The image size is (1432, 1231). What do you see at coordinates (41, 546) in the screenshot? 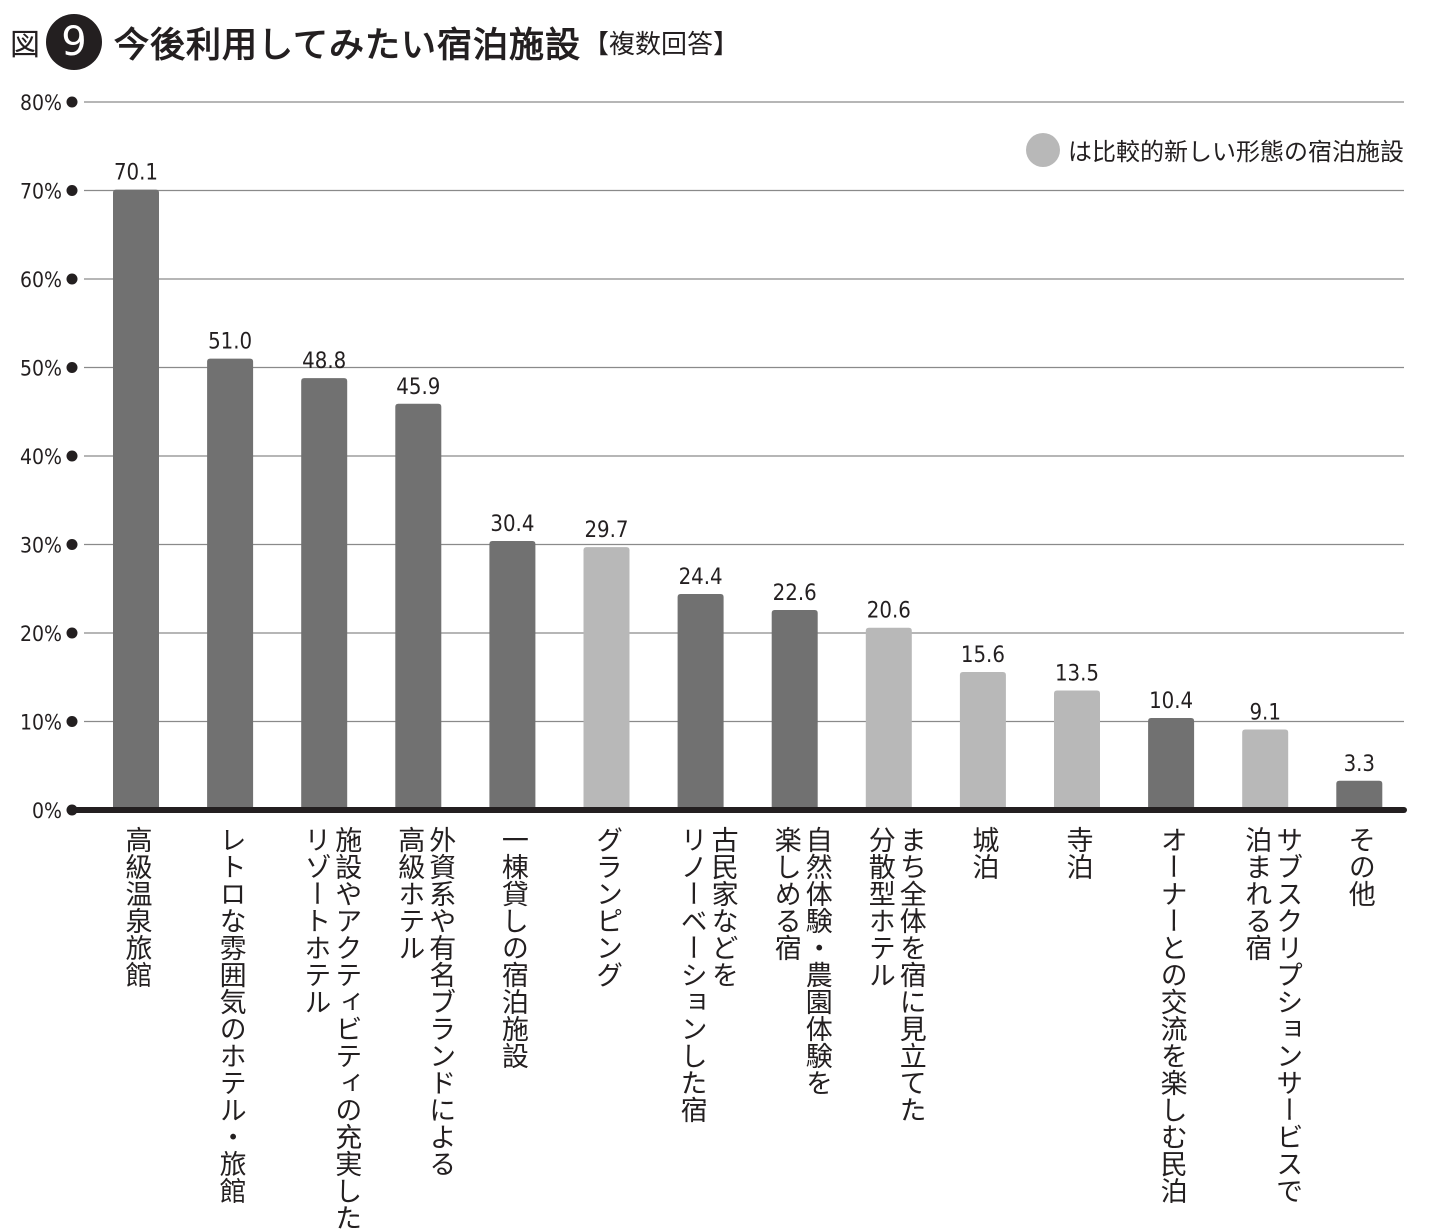
I see `y-tick-label: 30%` at bounding box center [41, 546].